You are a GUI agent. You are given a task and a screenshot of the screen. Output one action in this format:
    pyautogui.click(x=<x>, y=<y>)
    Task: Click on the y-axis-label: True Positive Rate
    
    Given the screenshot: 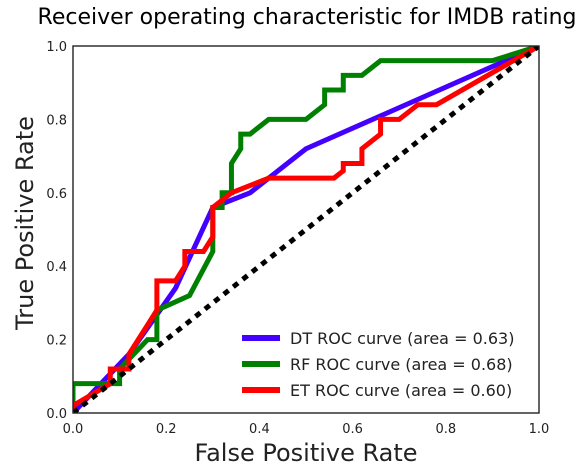 What is the action you would take?
    pyautogui.click(x=25, y=223)
    